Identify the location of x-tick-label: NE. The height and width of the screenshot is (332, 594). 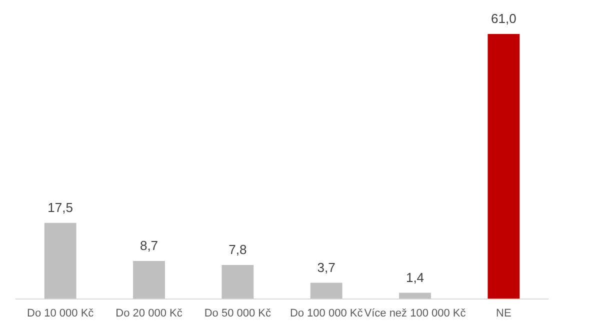
(504, 313).